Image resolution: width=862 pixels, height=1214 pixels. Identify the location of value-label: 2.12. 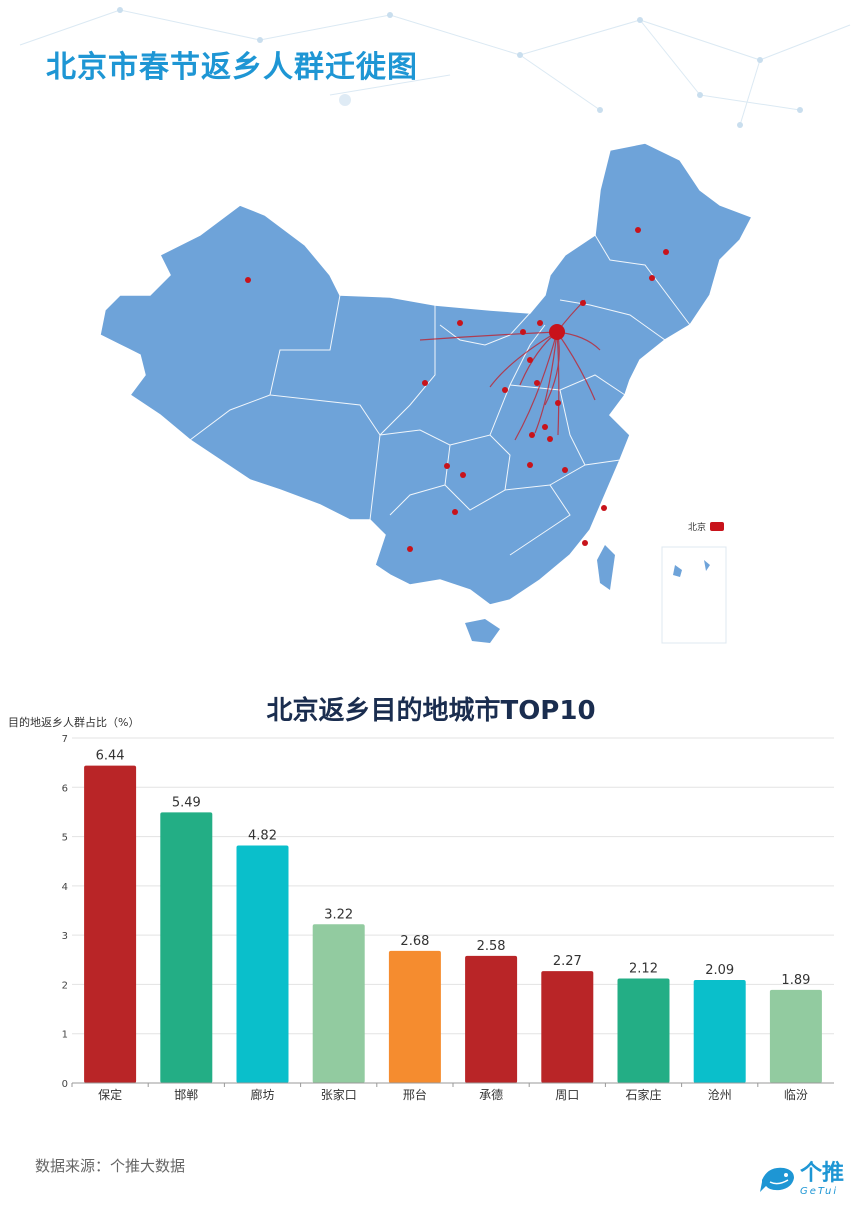
(643, 969).